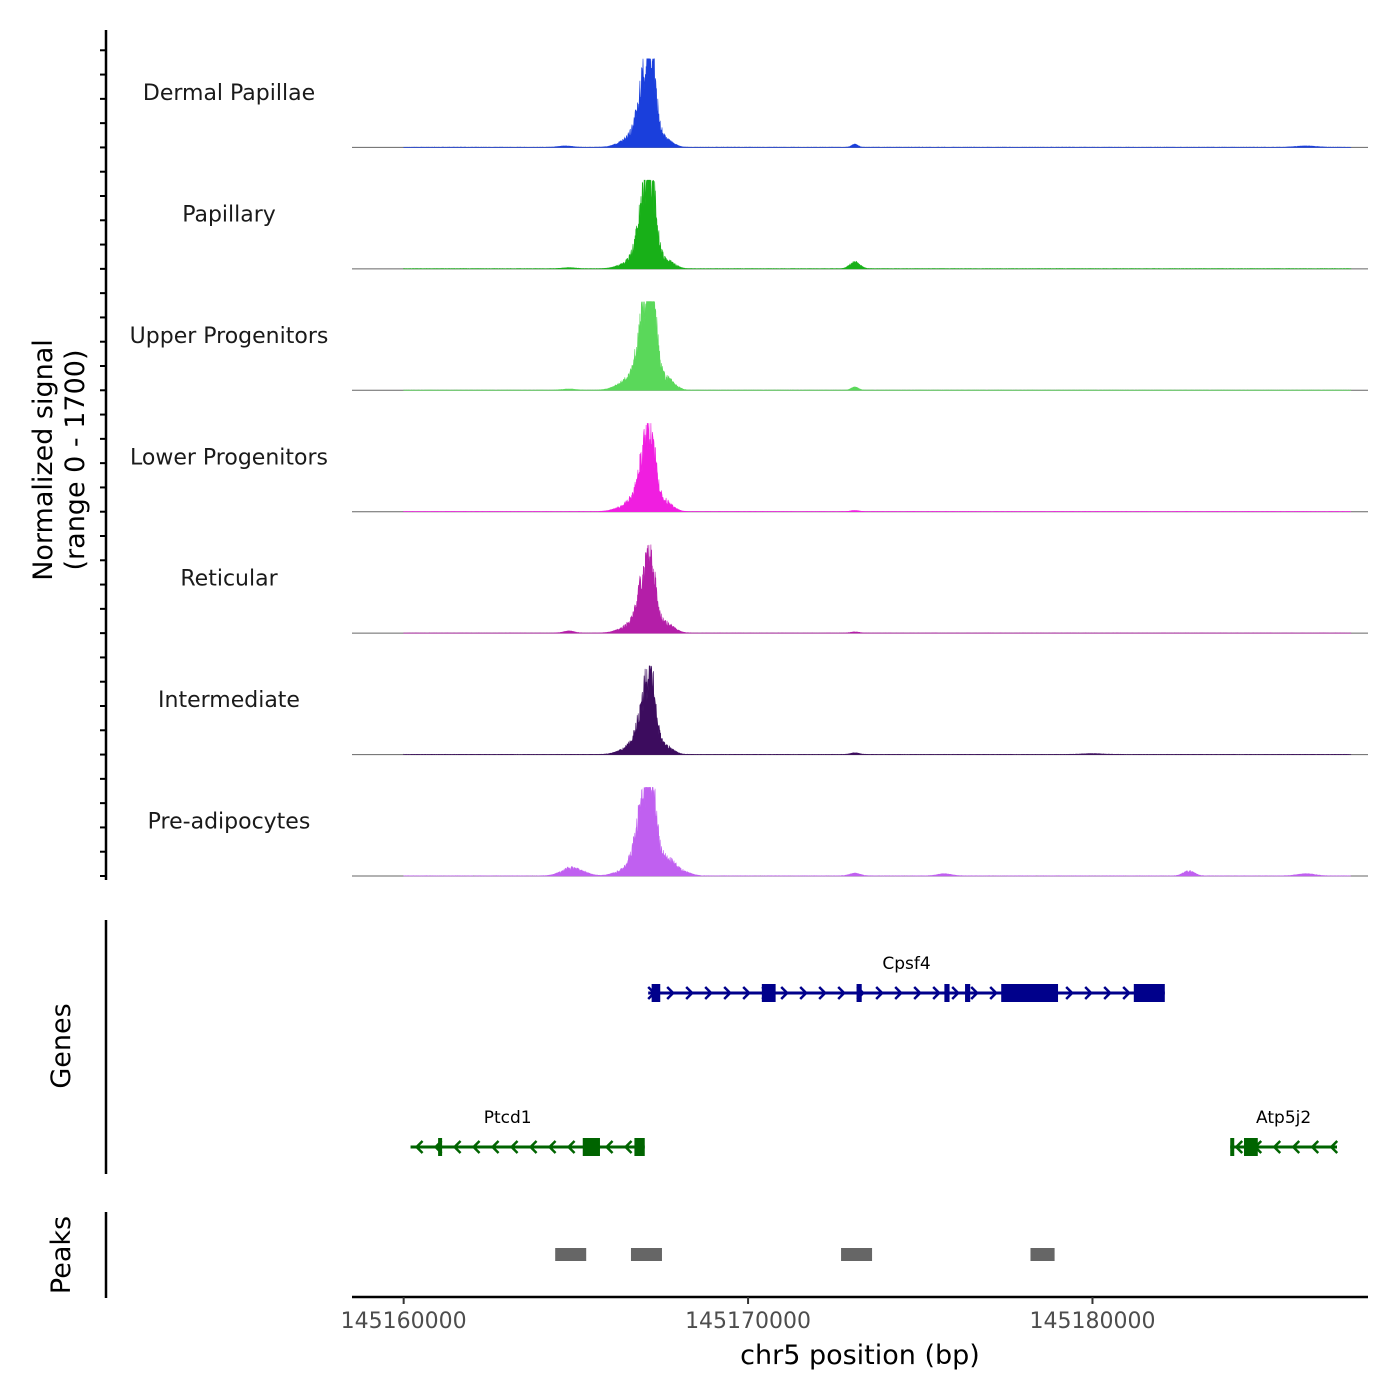  Describe the element at coordinates (229, 822) in the screenshot. I see `track-label: Pre-adipocytes` at that location.